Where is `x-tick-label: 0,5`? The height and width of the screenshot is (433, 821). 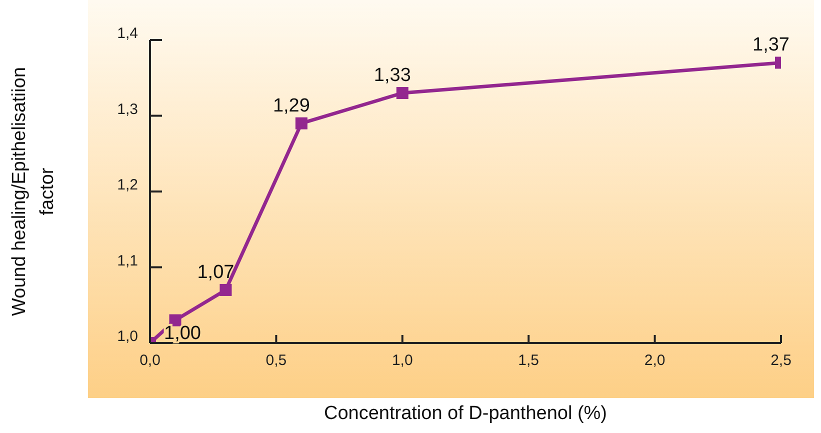 x-tick-label: 0,5 is located at coordinates (276, 360).